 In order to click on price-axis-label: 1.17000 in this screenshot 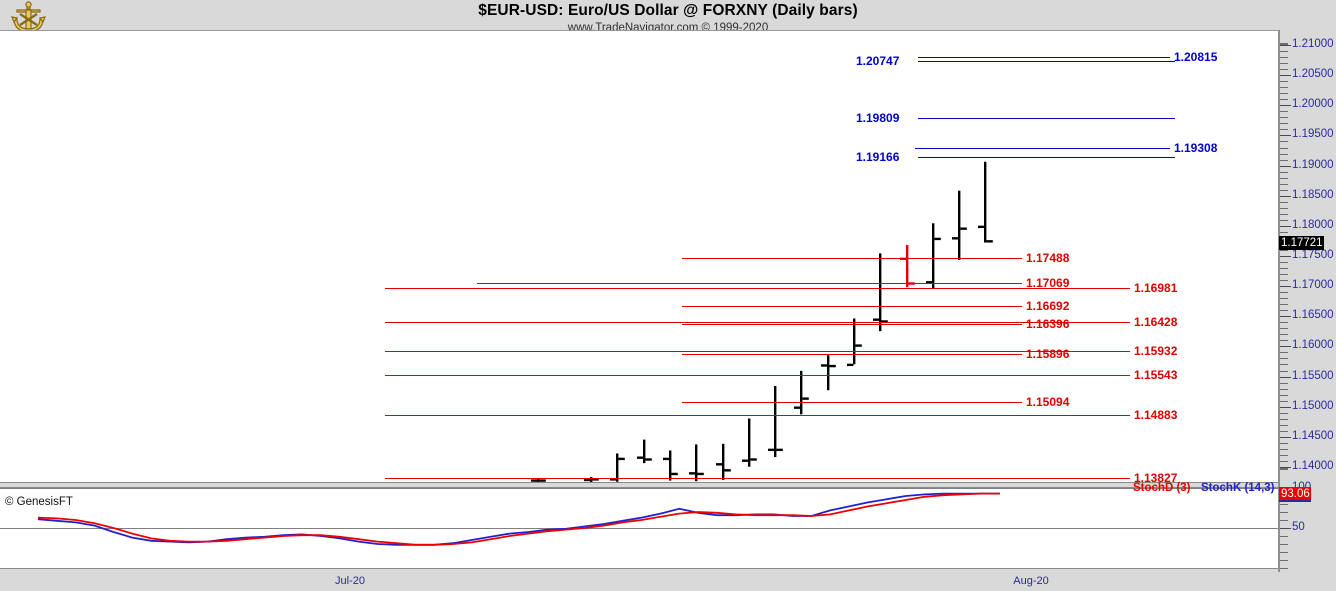, I will do `click(1313, 285)`.